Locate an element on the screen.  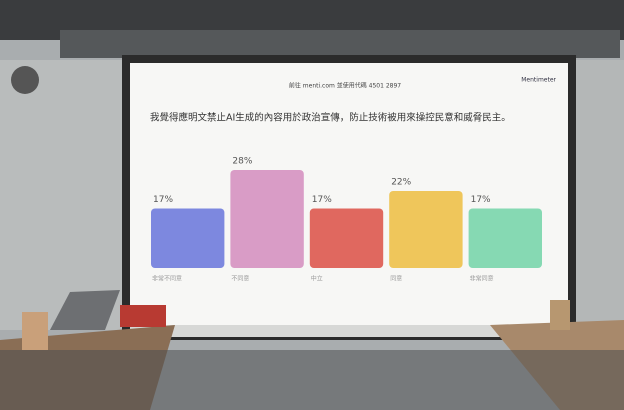
laptop is located at coordinates (85, 310).